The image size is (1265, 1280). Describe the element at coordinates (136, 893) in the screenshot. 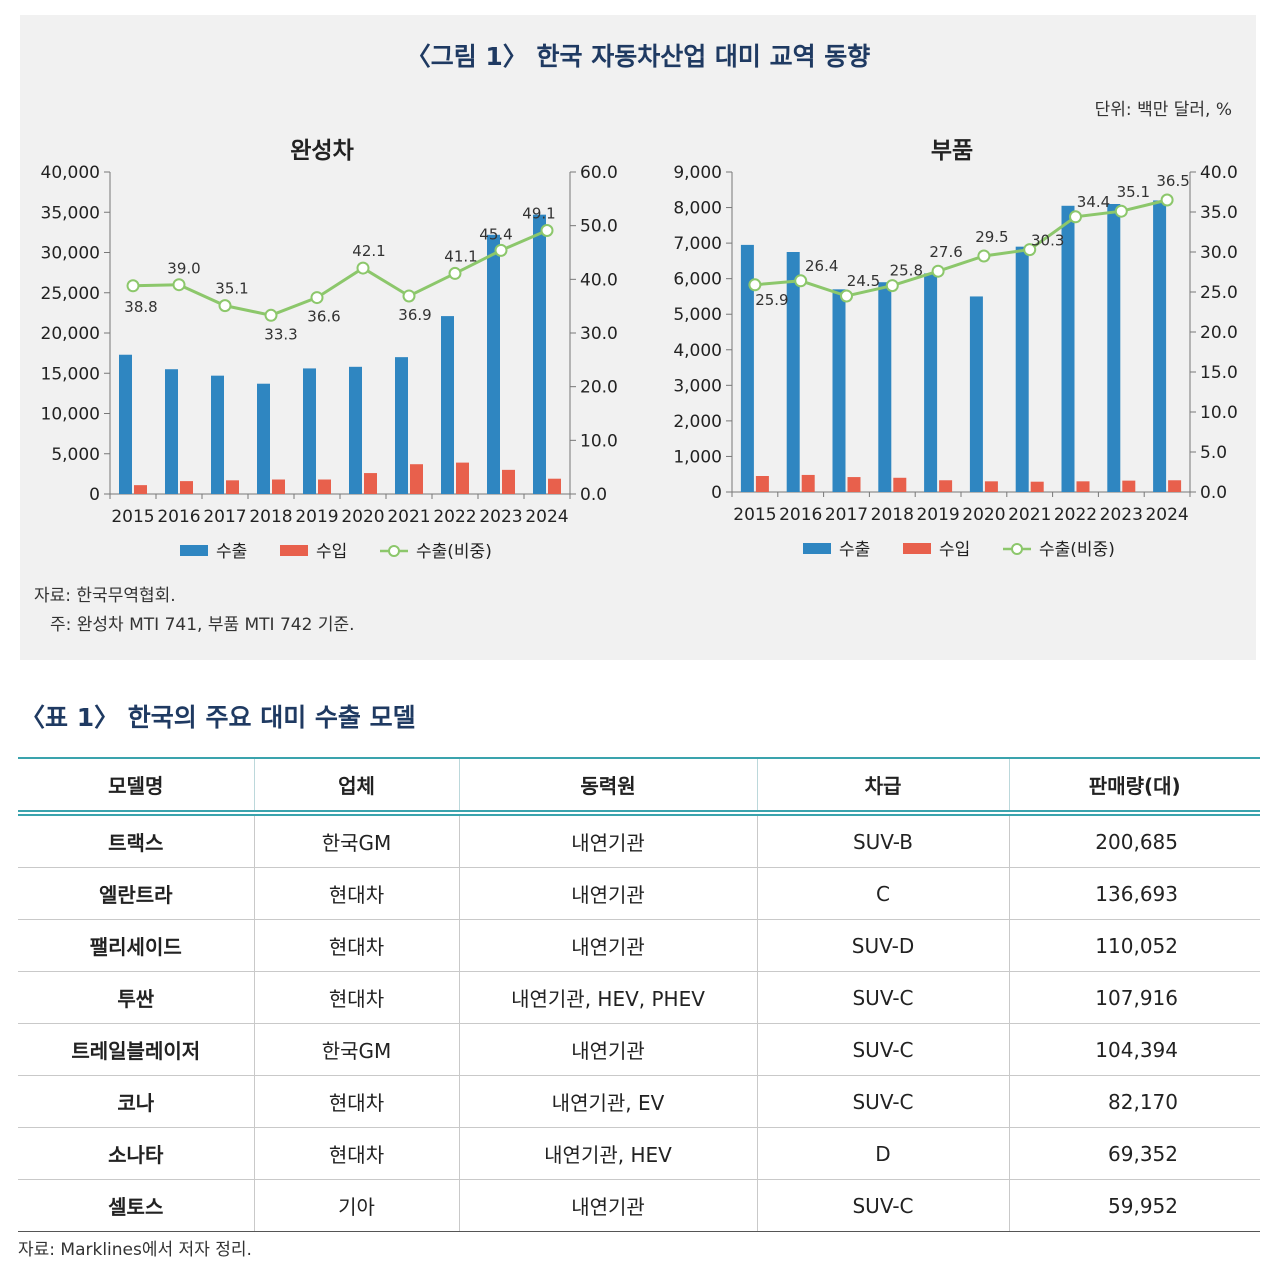

I see `cell-model: 엘란트라` at that location.